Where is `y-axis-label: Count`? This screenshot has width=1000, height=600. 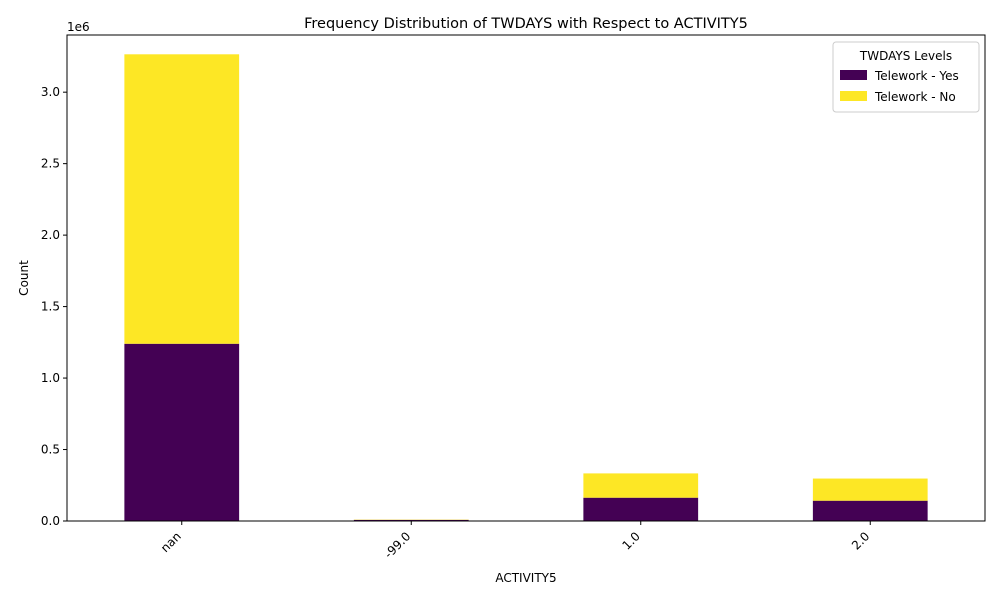
y-axis-label: Count is located at coordinates (24, 278).